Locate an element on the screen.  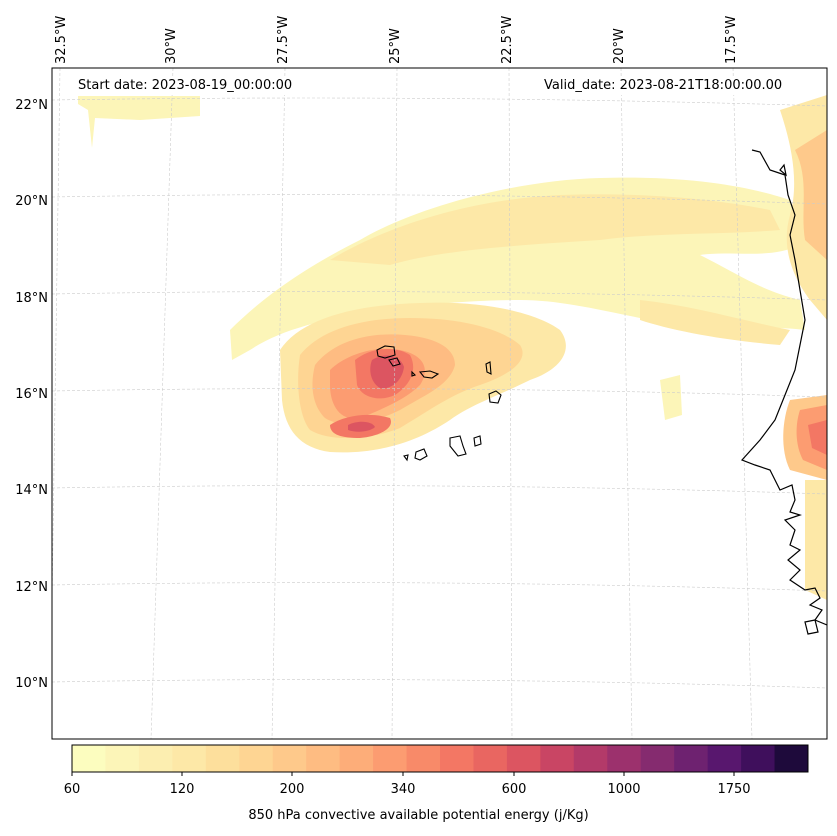
lon-label: 25°W is located at coordinates (395, 46).